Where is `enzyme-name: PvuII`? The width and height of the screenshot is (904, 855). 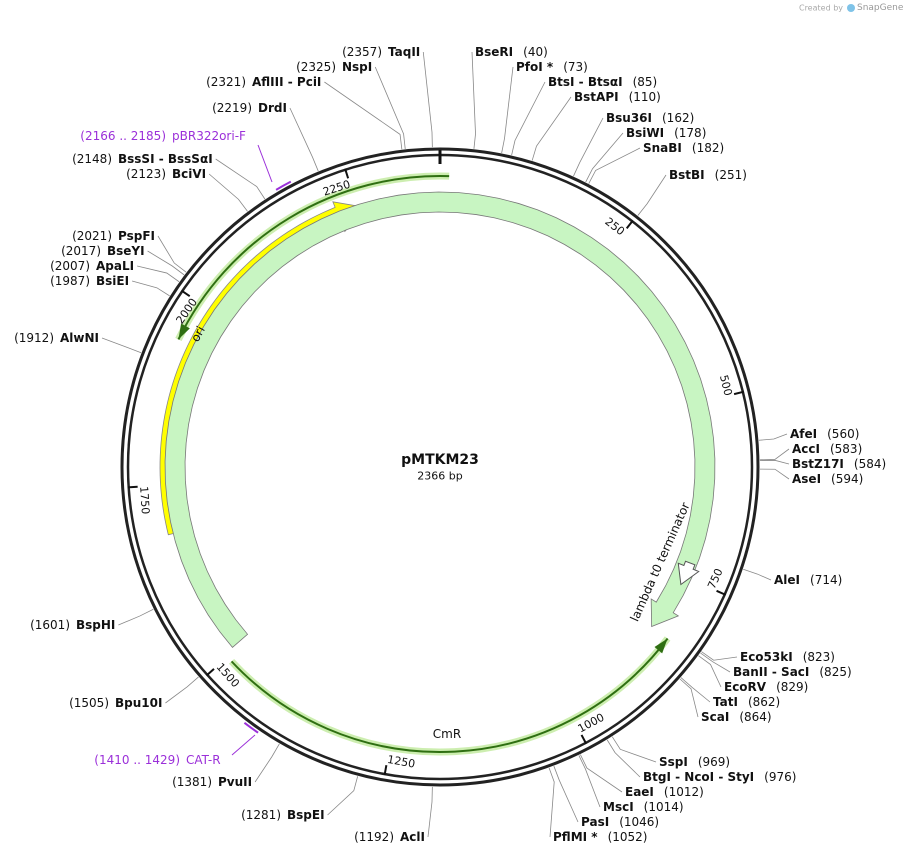 enzyme-name: PvuII is located at coordinates (235, 782).